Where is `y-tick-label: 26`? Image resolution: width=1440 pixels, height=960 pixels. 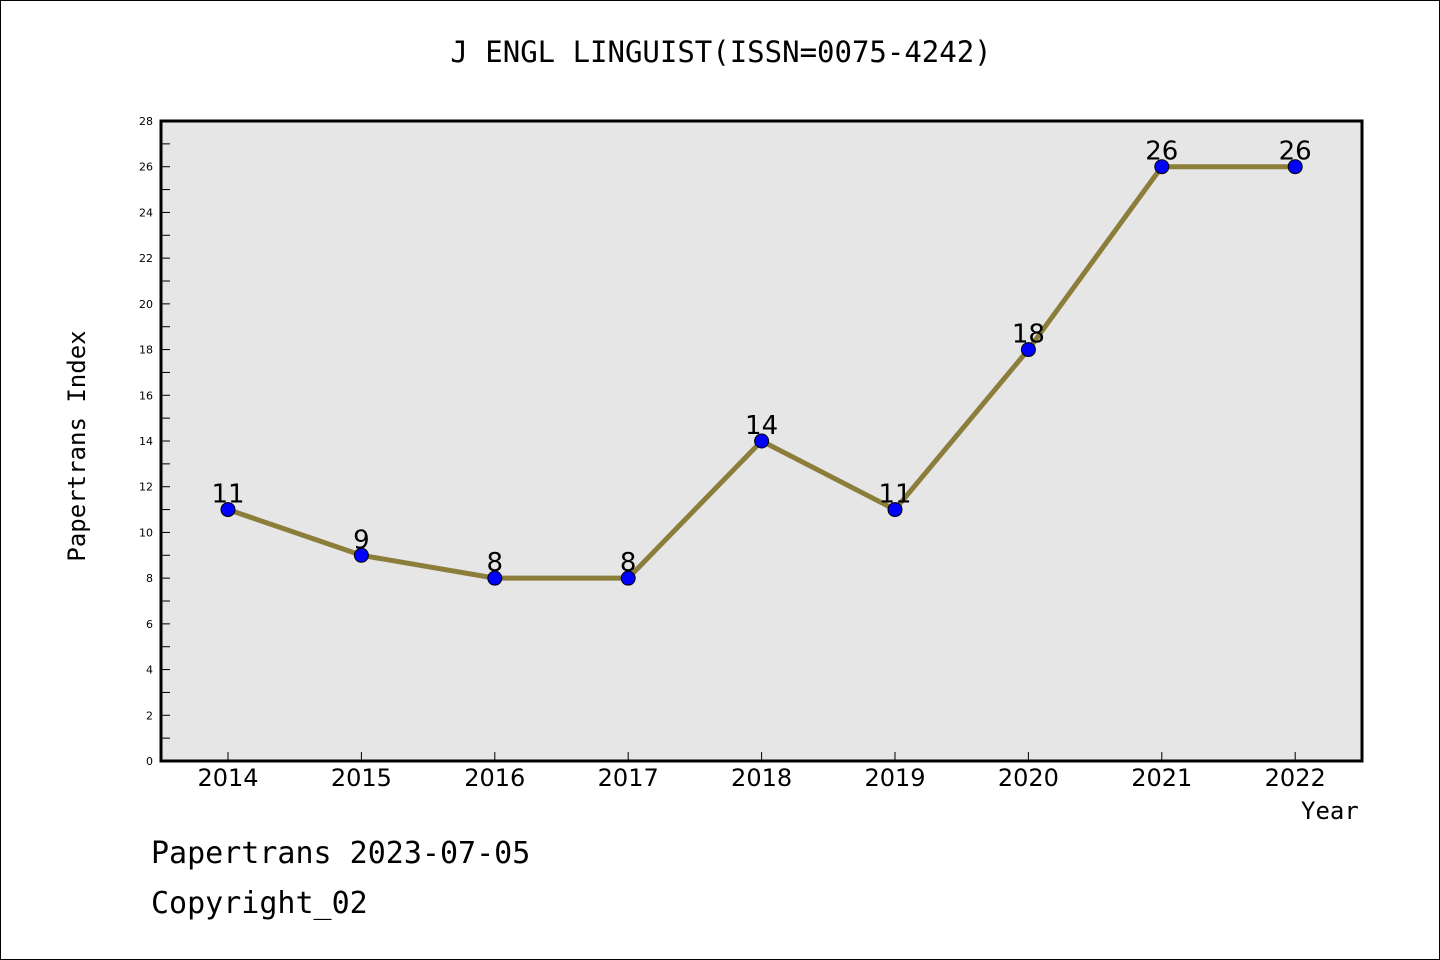 y-tick-label: 26 is located at coordinates (146, 167).